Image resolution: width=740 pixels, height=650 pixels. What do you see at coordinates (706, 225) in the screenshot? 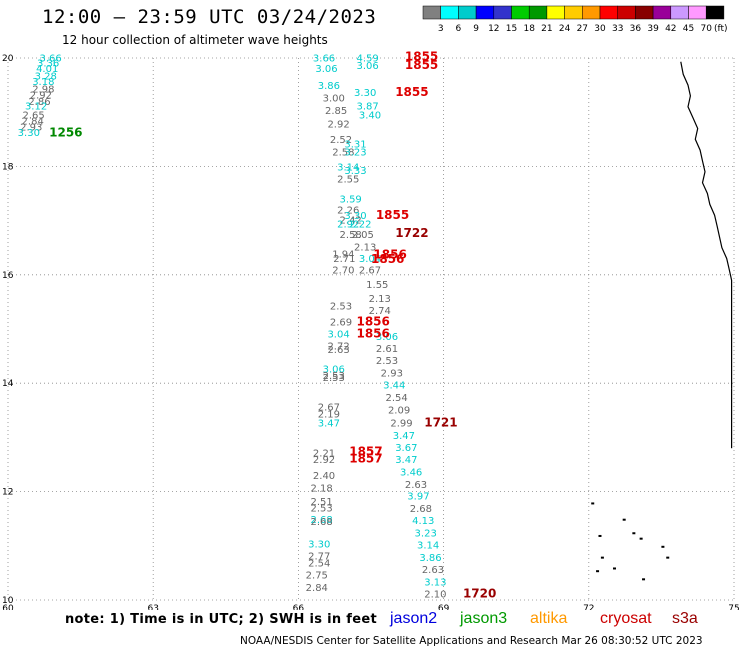
I see `coastline` at bounding box center [706, 225].